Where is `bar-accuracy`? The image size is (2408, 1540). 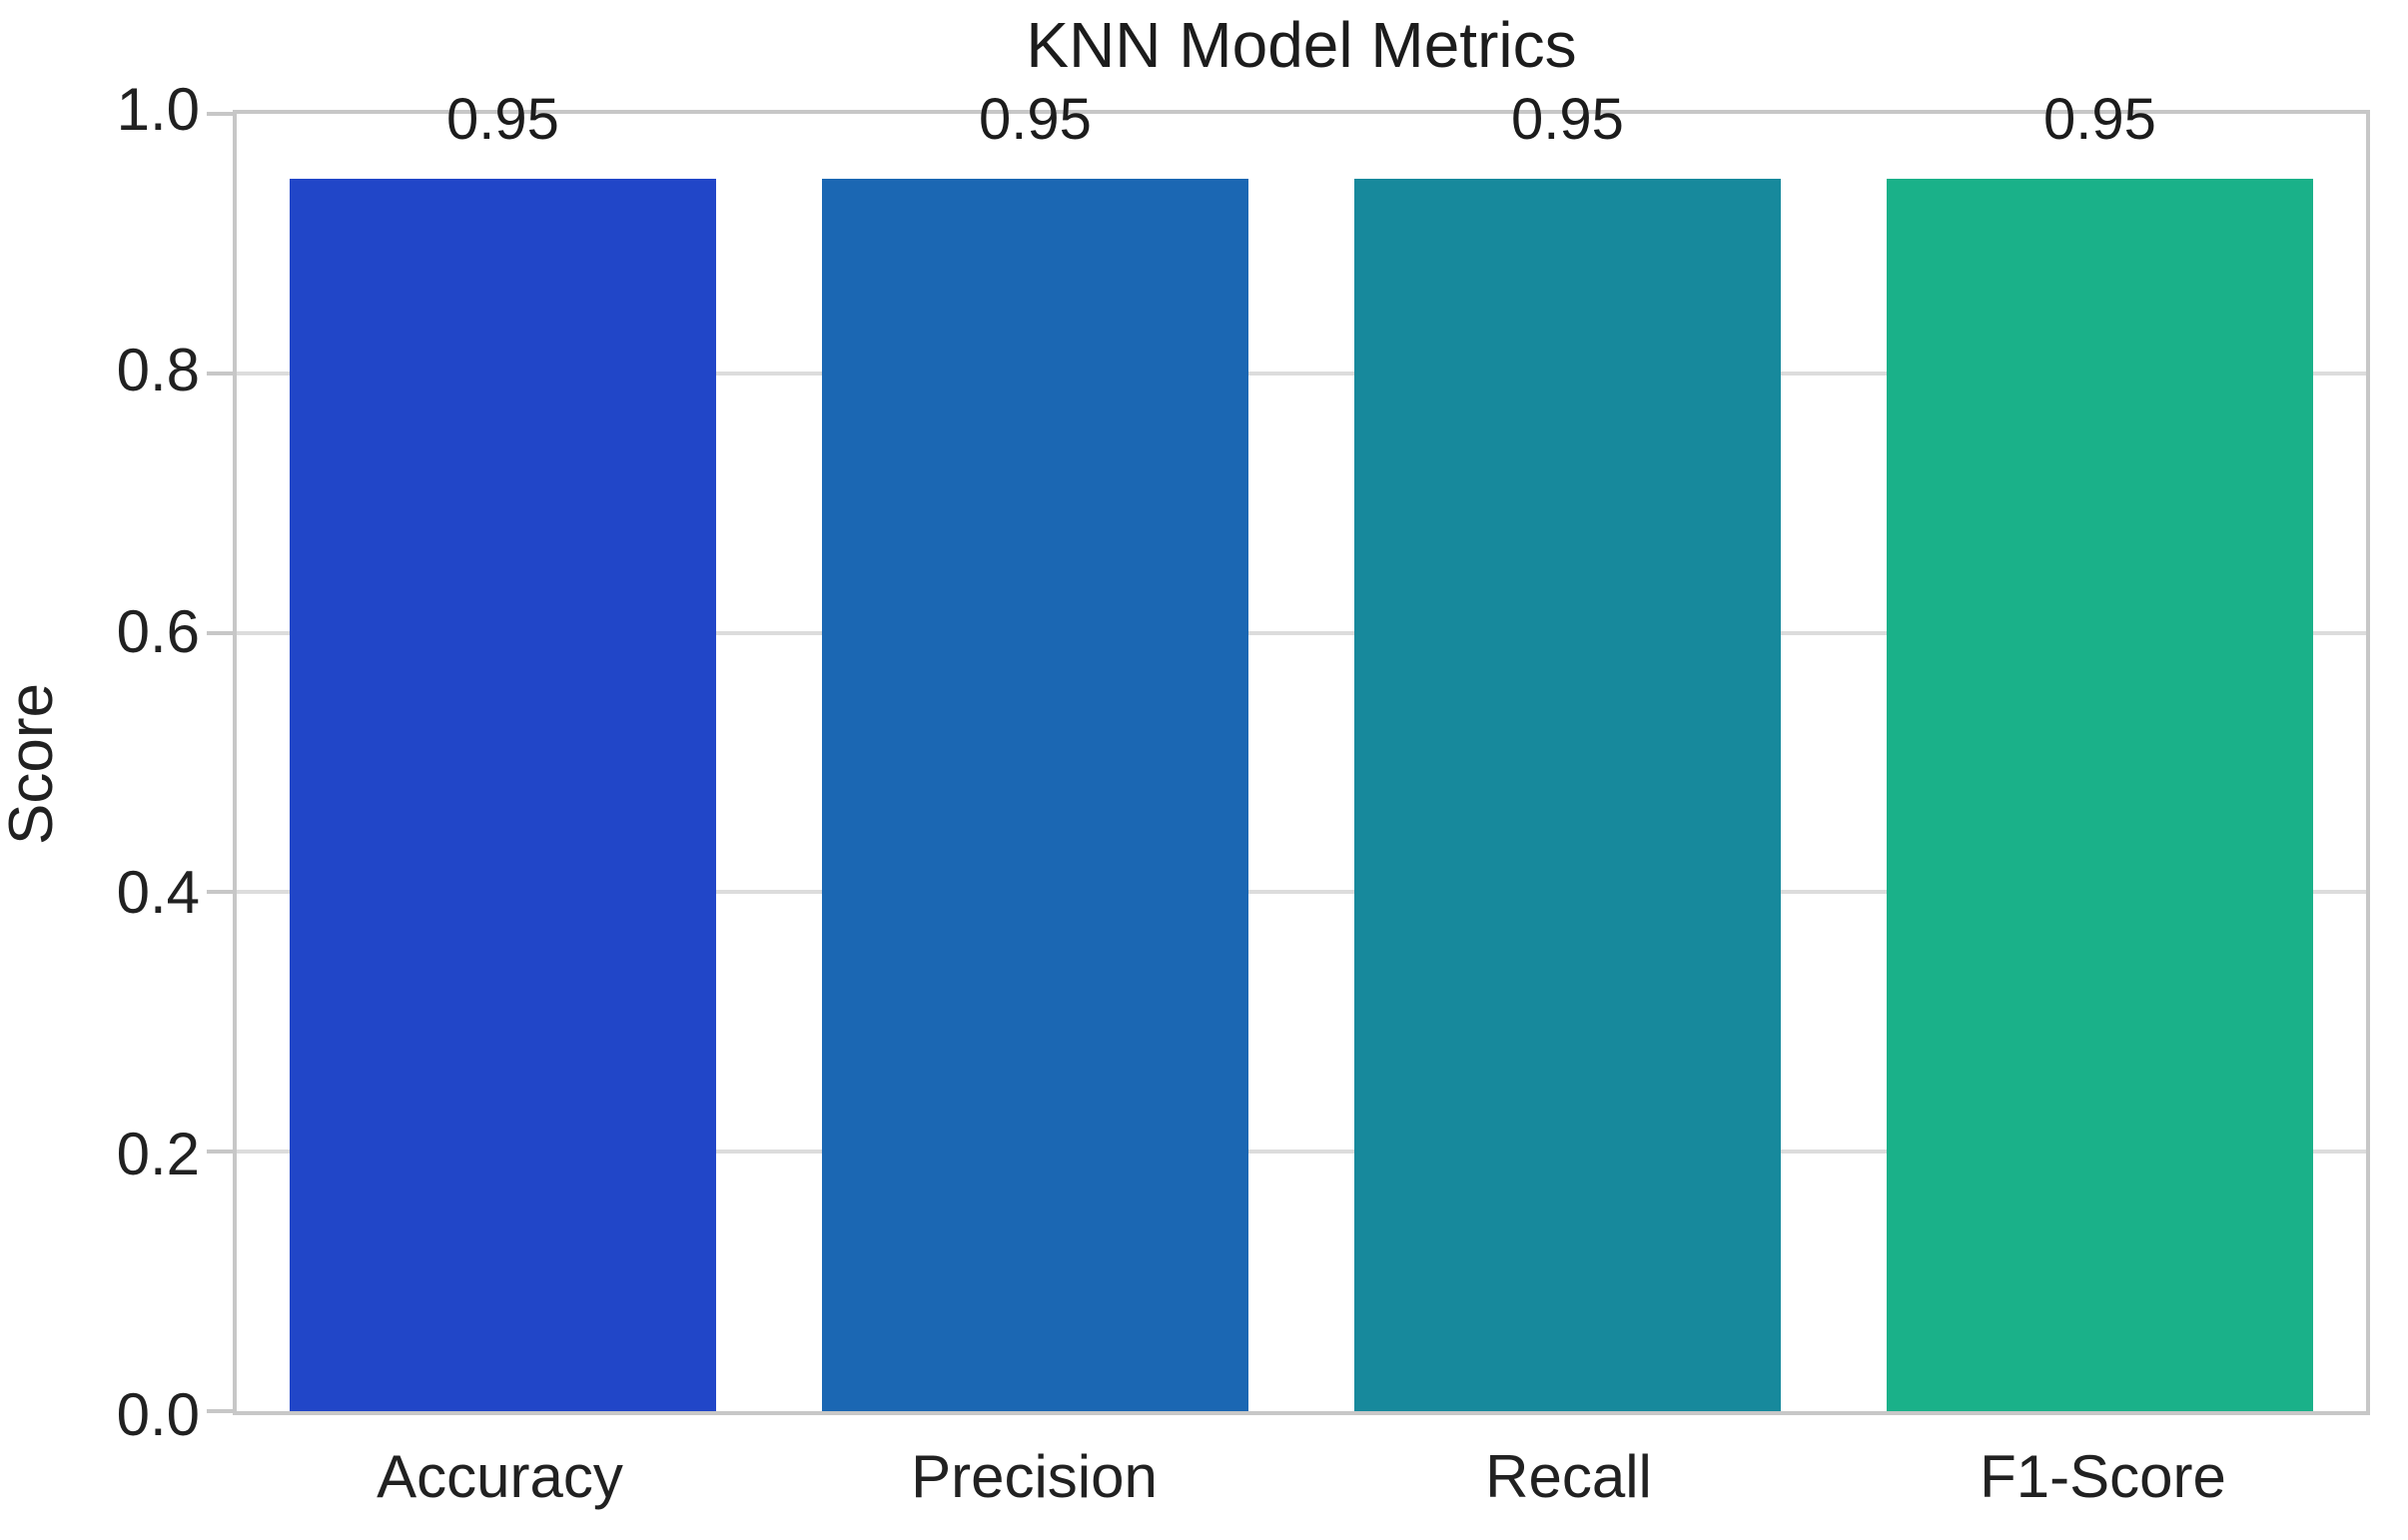 bar-accuracy is located at coordinates (503, 795).